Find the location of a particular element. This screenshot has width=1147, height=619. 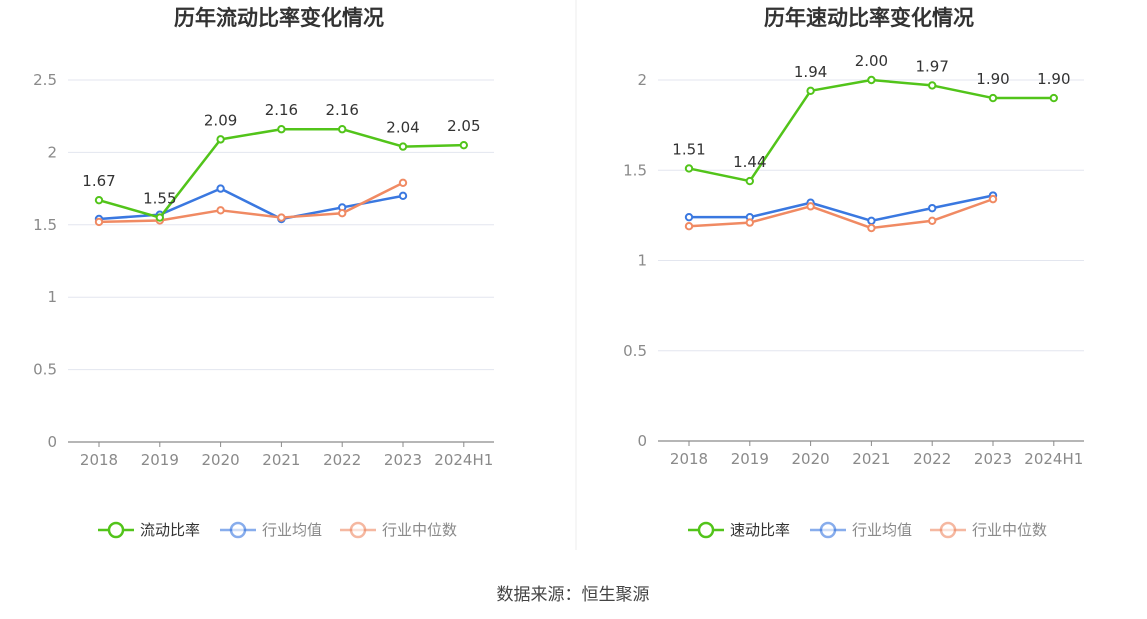

data-label: 2.05 is located at coordinates (463, 126).